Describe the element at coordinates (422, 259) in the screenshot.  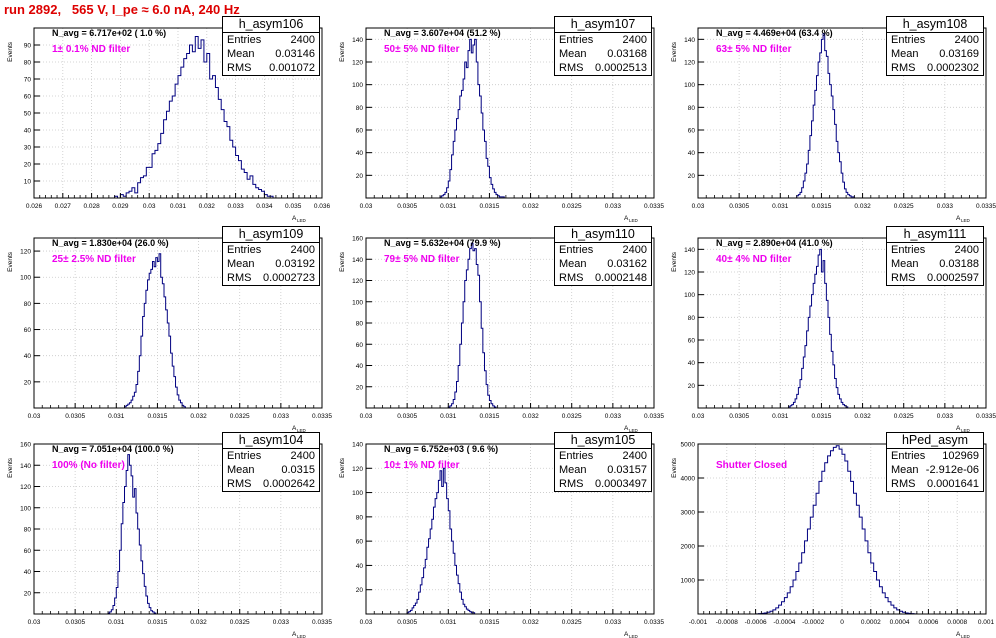
I see `filter-label: 79± 5% ND filter` at that location.